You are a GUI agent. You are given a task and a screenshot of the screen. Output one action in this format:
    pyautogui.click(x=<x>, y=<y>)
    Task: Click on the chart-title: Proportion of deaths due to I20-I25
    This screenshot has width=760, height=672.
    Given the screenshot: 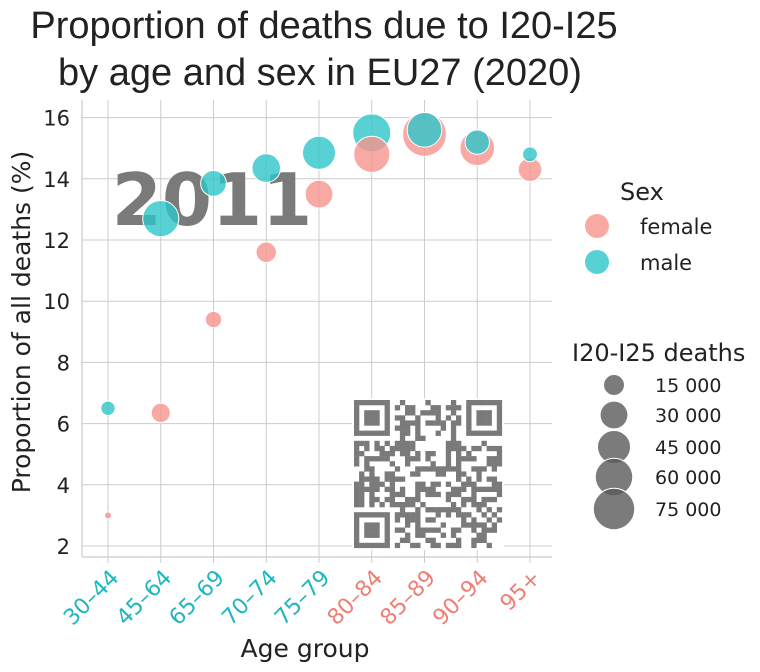 What is the action you would take?
    pyautogui.click(x=323, y=26)
    